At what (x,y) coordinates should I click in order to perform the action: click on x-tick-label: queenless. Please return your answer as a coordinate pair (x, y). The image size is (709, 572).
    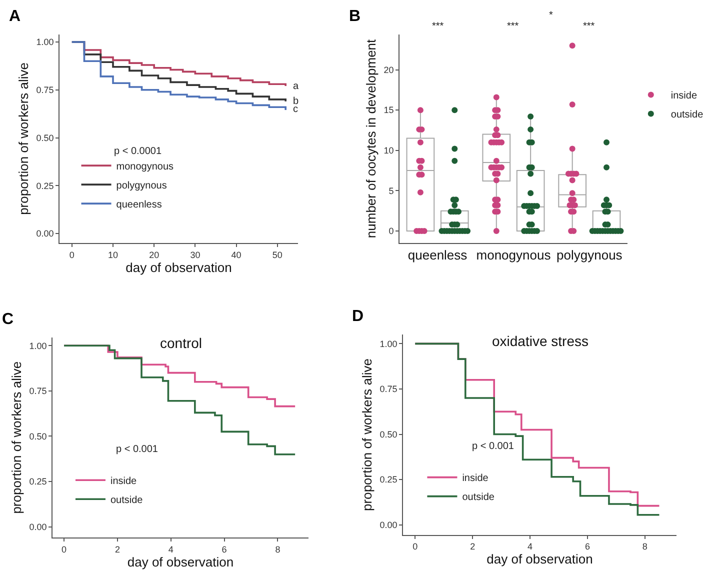
    Looking at the image, I should click on (438, 255).